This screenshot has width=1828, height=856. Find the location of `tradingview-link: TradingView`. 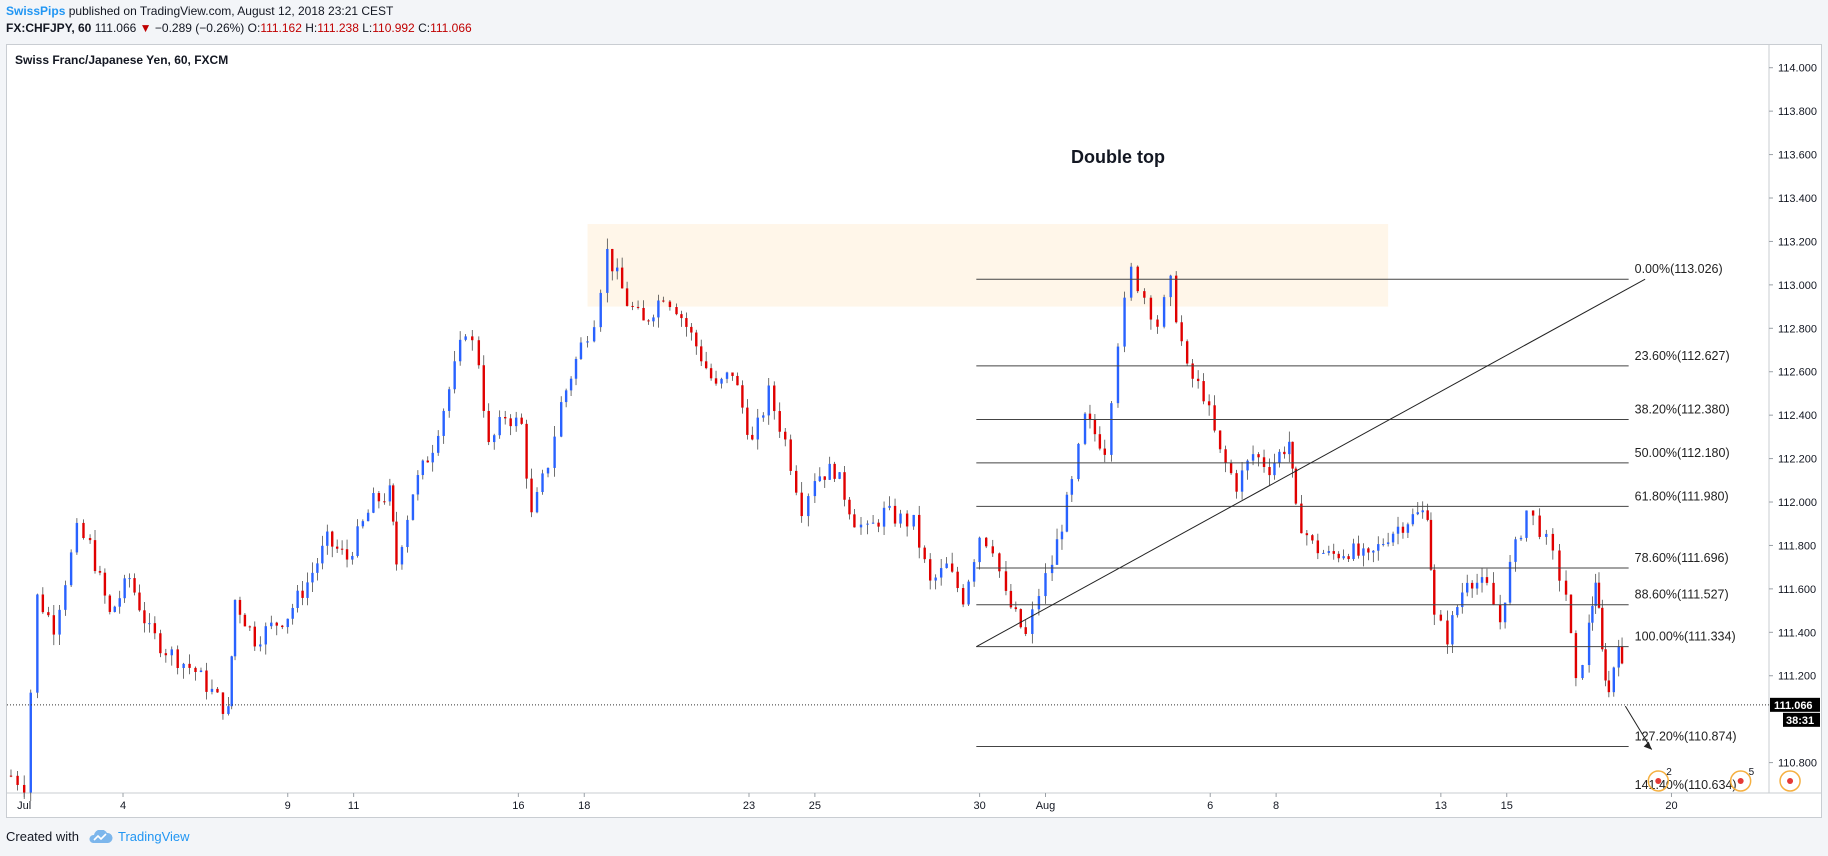

tradingview-link: TradingView is located at coordinates (138, 836).